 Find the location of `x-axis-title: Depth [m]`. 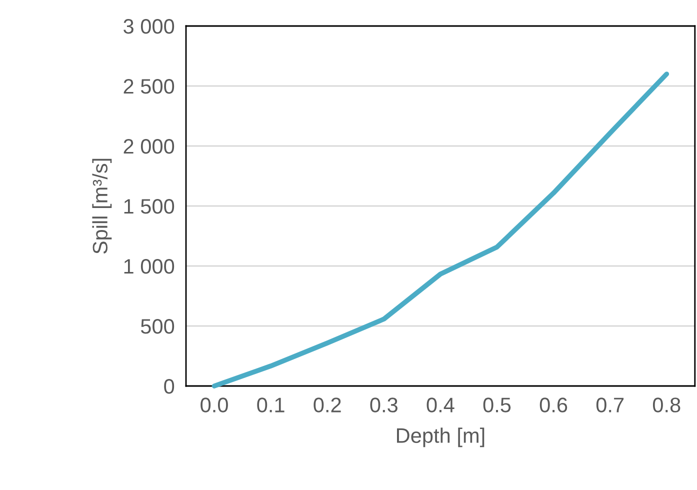

x-axis-title: Depth [m] is located at coordinates (440, 438).